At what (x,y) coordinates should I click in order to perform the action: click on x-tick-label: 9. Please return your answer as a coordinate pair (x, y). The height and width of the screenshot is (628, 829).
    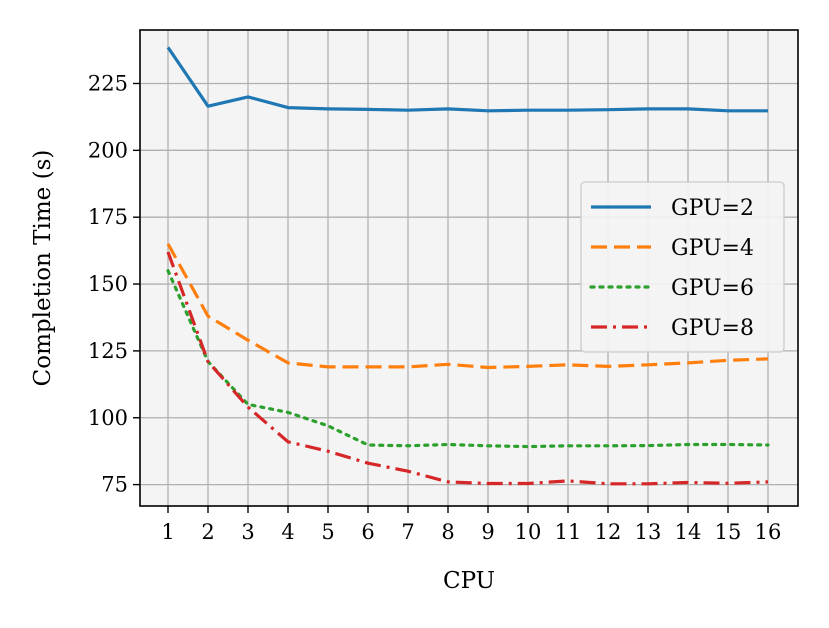
    Looking at the image, I should click on (487, 532).